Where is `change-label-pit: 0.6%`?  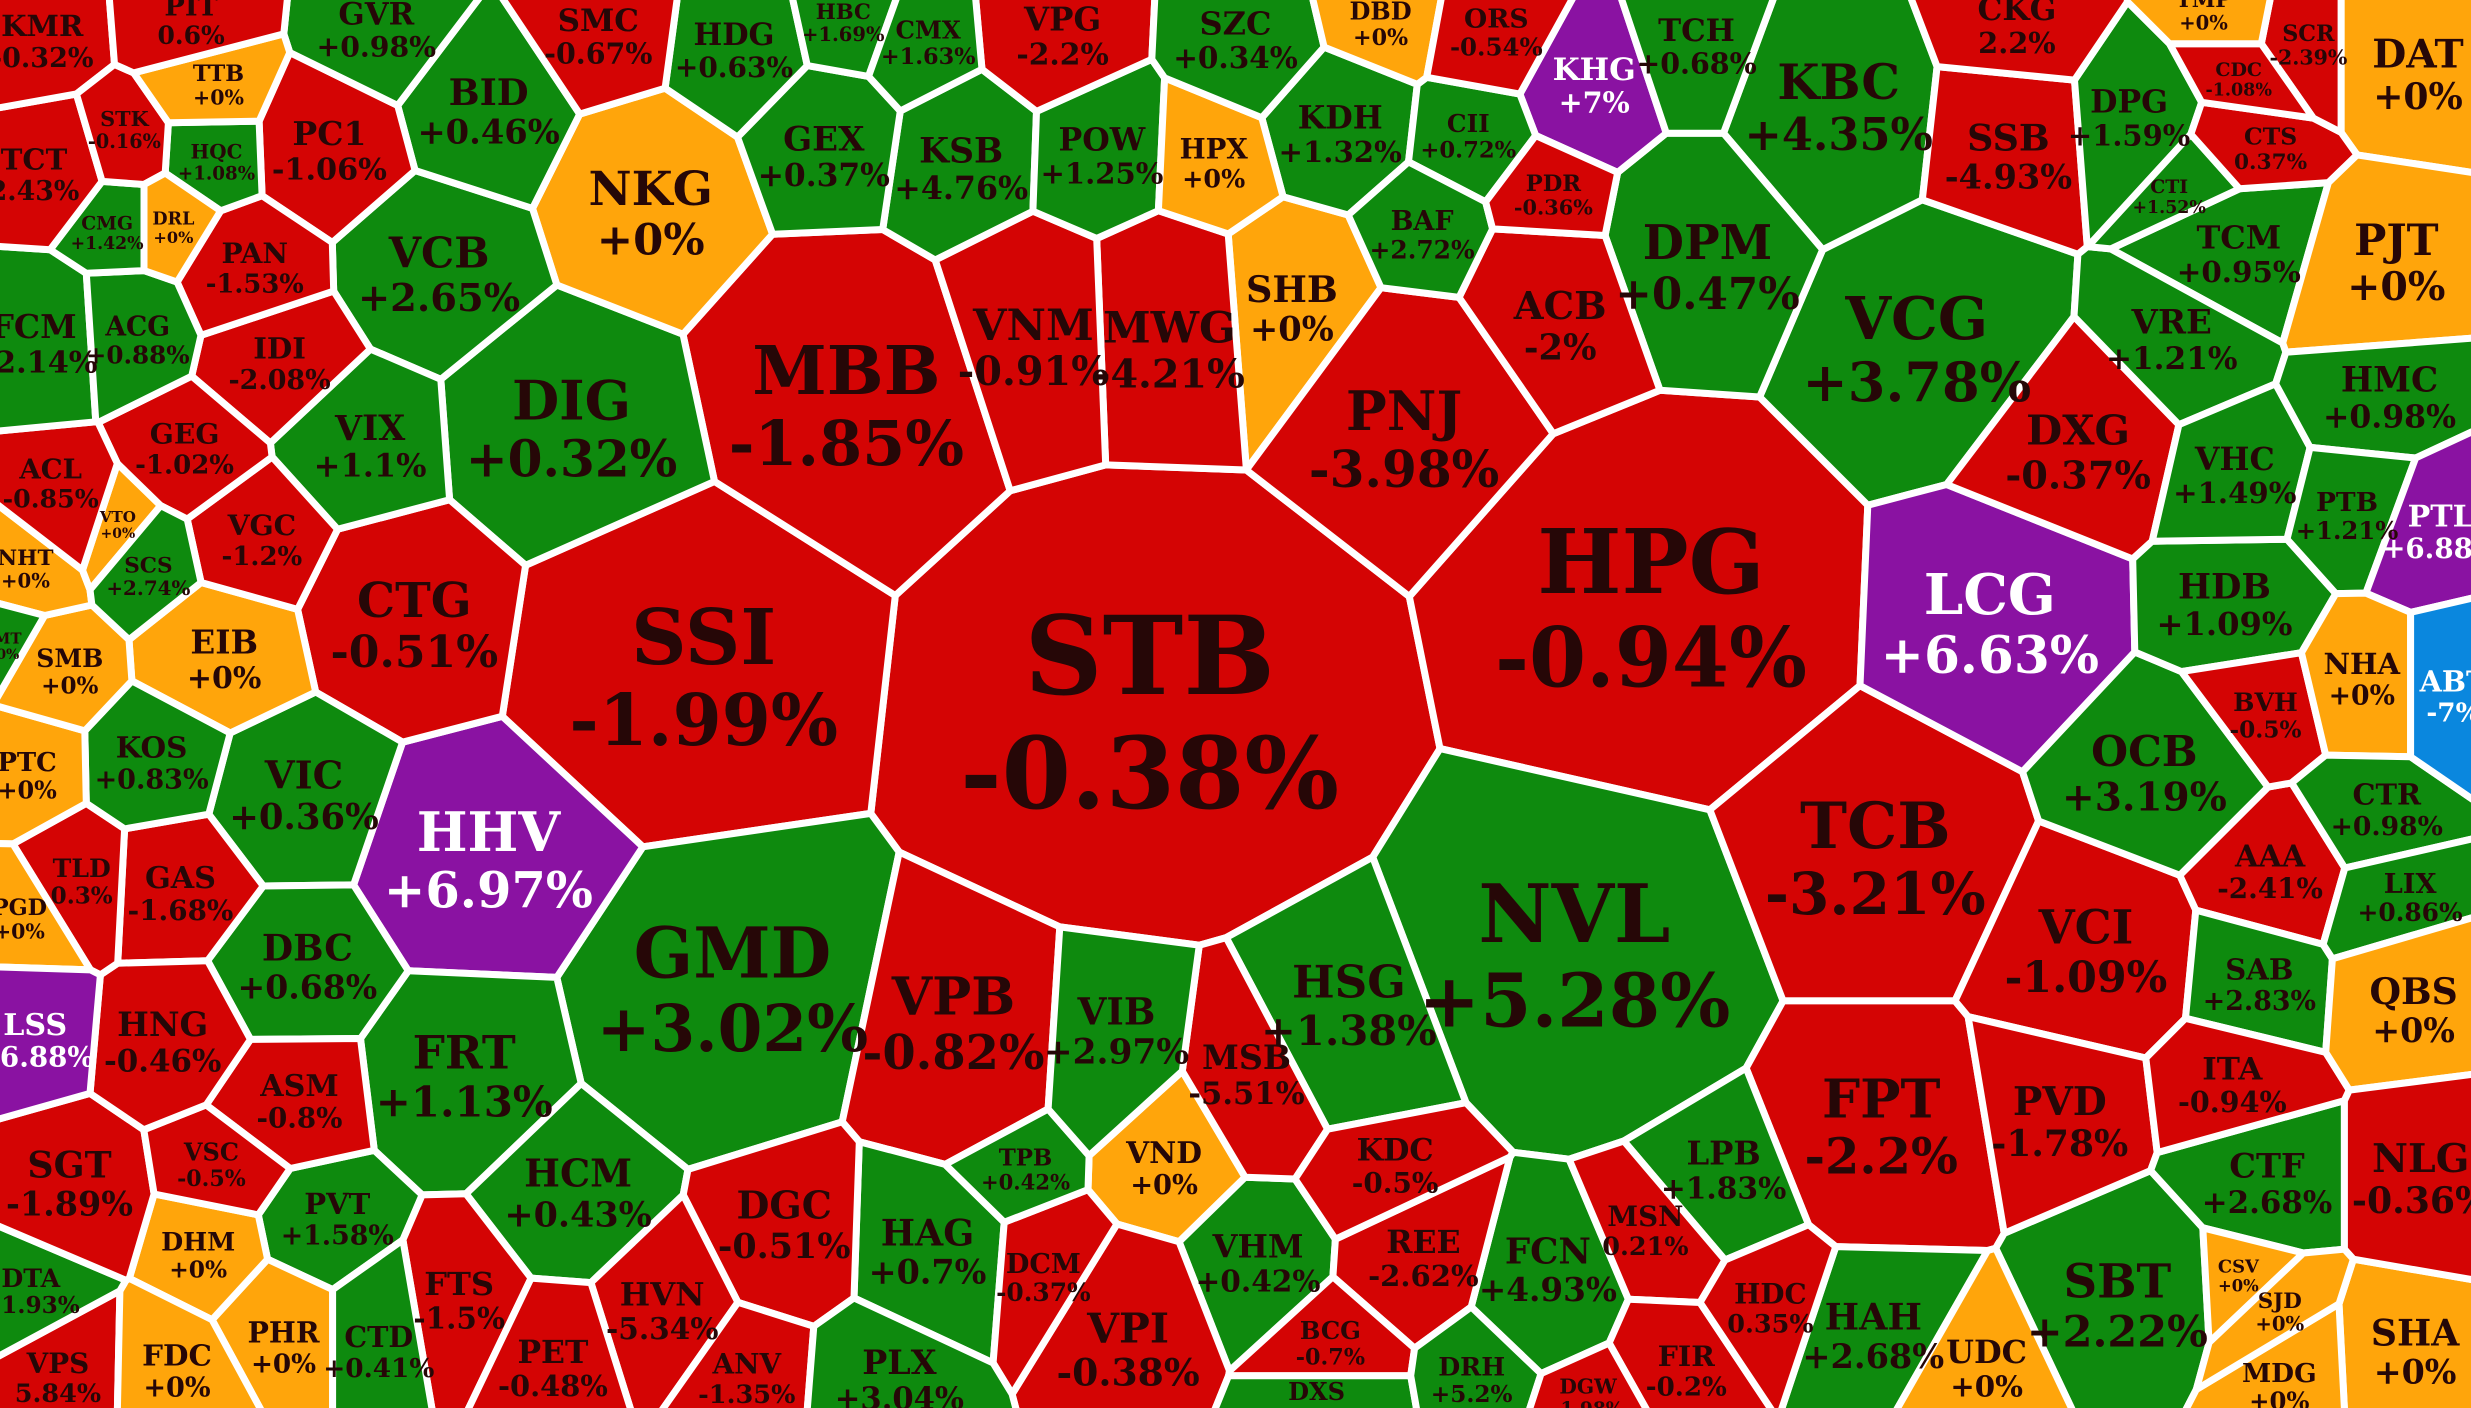 change-label-pit: 0.6% is located at coordinates (190, 35).